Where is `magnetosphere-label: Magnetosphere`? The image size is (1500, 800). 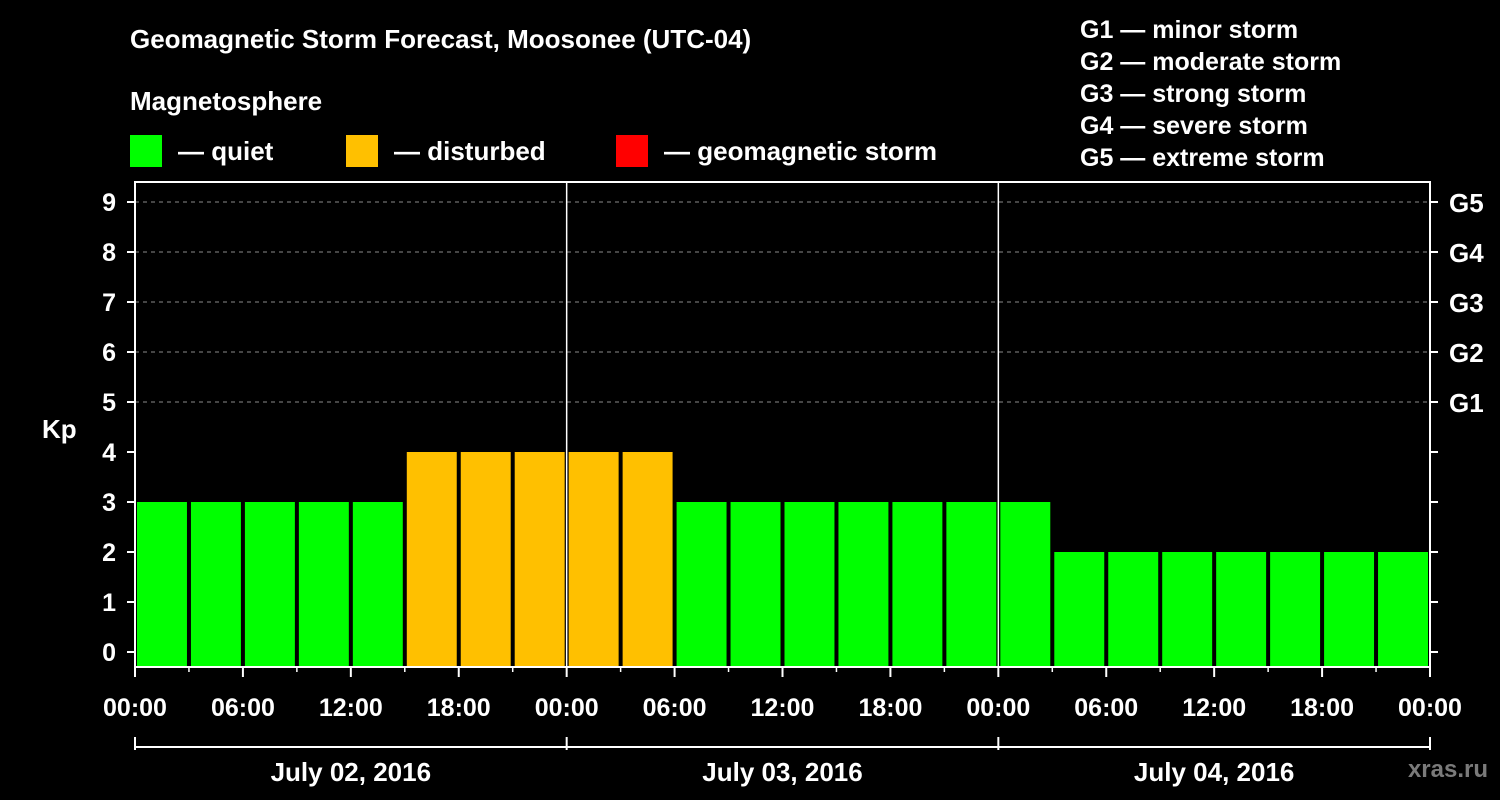
magnetosphere-label: Magnetosphere is located at coordinates (226, 101).